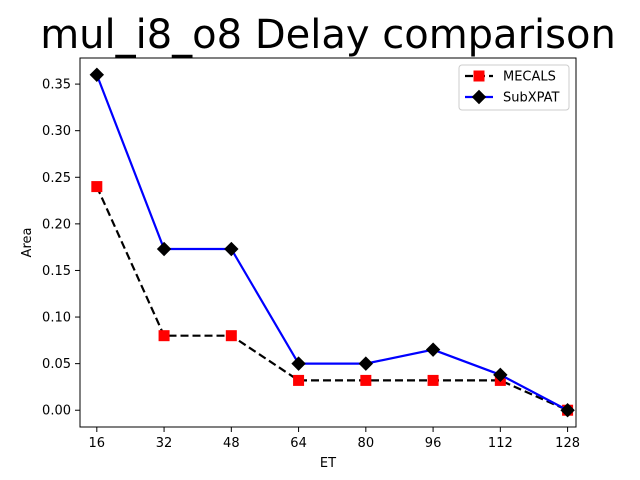 Image resolution: width=640 pixels, height=480 pixels. I want to click on y-tick-label: 0.00, so click(56, 411).